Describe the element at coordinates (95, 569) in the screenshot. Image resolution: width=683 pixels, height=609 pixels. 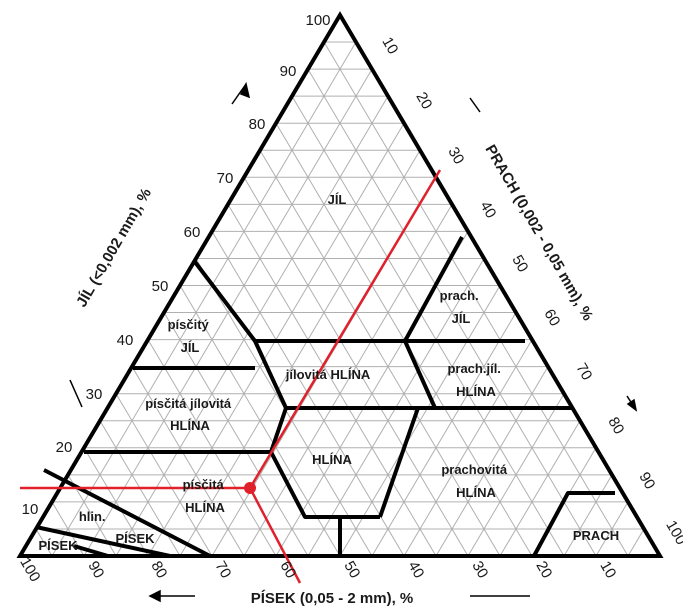
I see `bottom-tick: 90` at that location.